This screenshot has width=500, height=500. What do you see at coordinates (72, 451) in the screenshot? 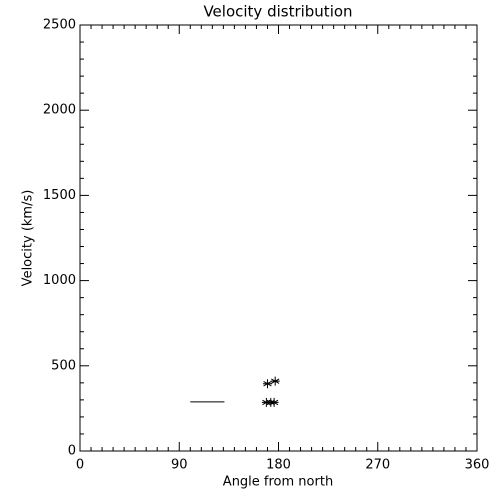
I see `y-tick-label: 0` at bounding box center [72, 451].